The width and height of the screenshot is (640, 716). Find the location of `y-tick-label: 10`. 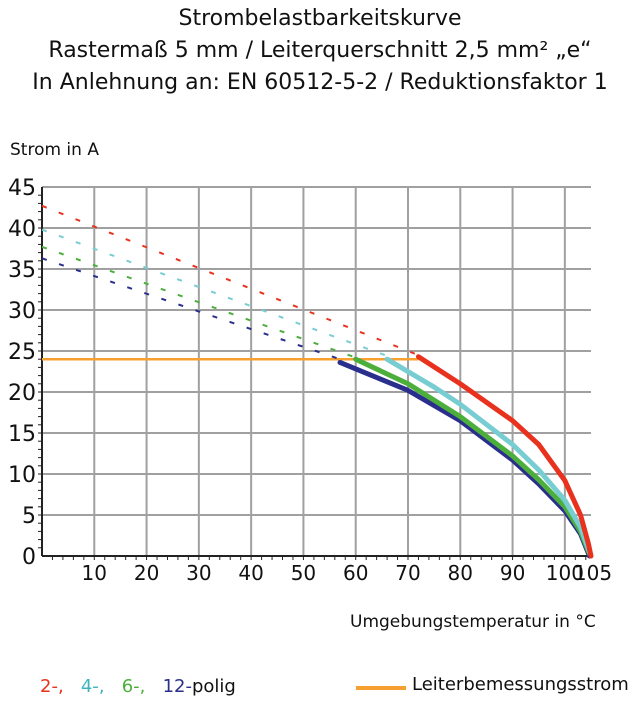

y-tick-label: 10 is located at coordinates (22, 475).